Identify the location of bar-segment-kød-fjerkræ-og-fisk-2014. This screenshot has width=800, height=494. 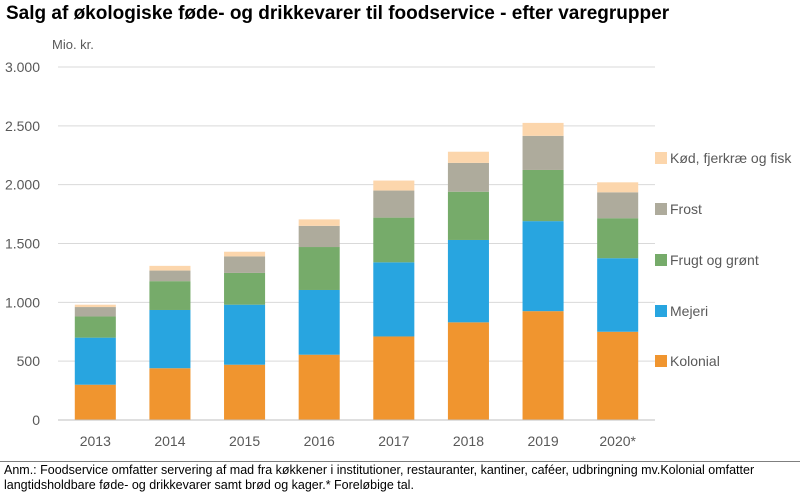
(170, 268).